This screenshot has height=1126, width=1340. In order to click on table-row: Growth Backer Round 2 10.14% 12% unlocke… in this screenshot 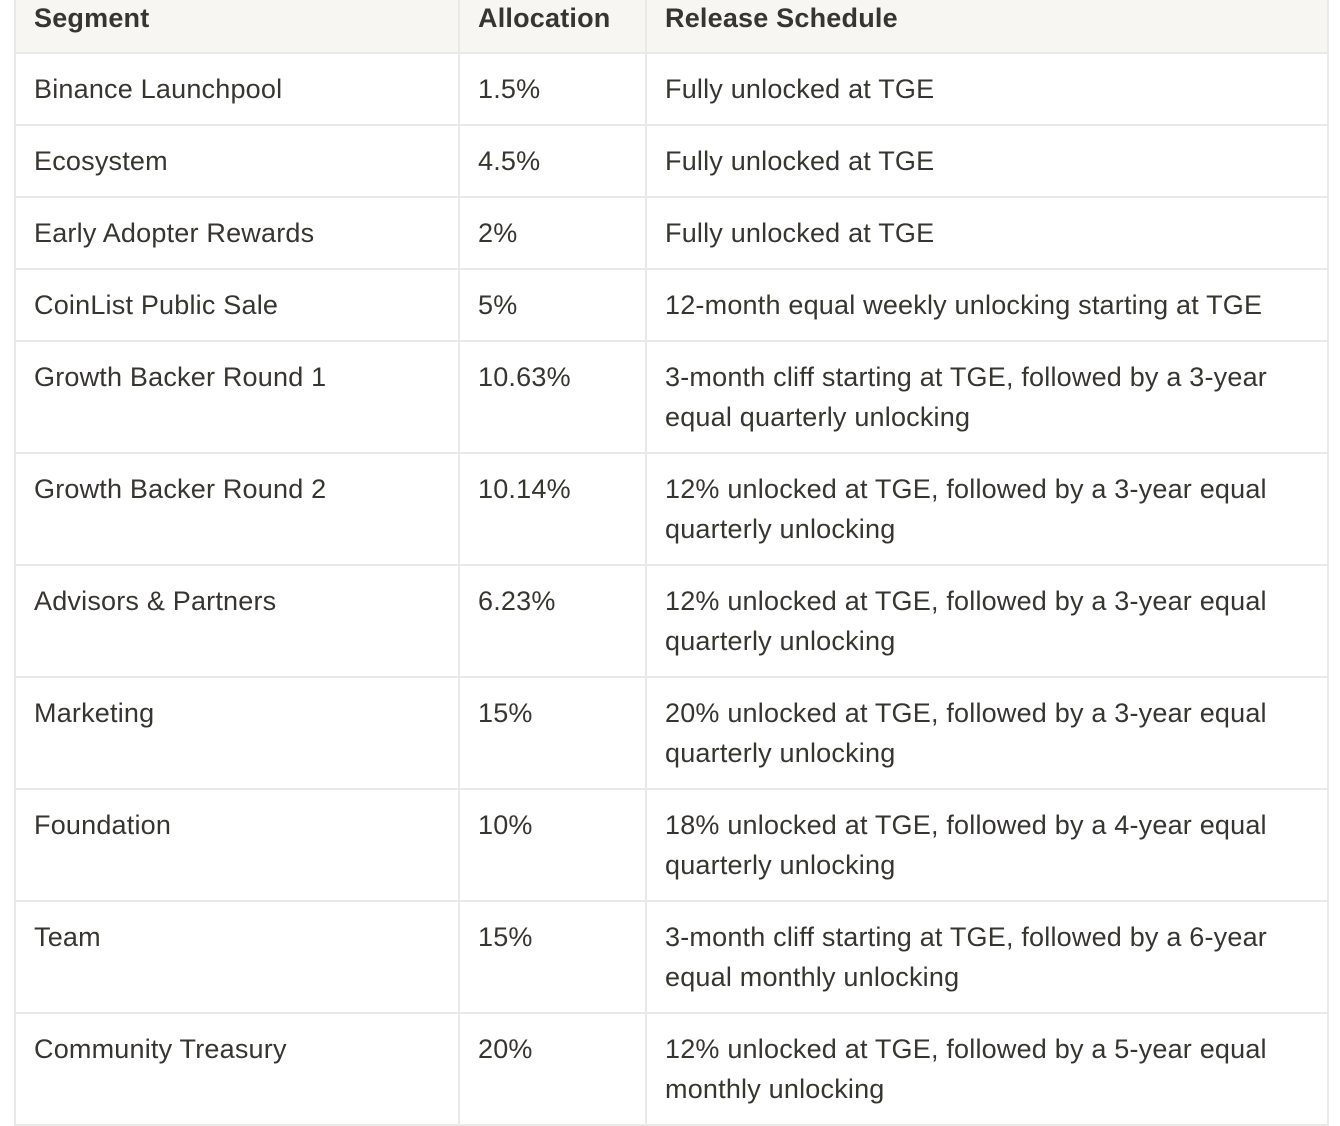, I will do `click(671, 509)`.